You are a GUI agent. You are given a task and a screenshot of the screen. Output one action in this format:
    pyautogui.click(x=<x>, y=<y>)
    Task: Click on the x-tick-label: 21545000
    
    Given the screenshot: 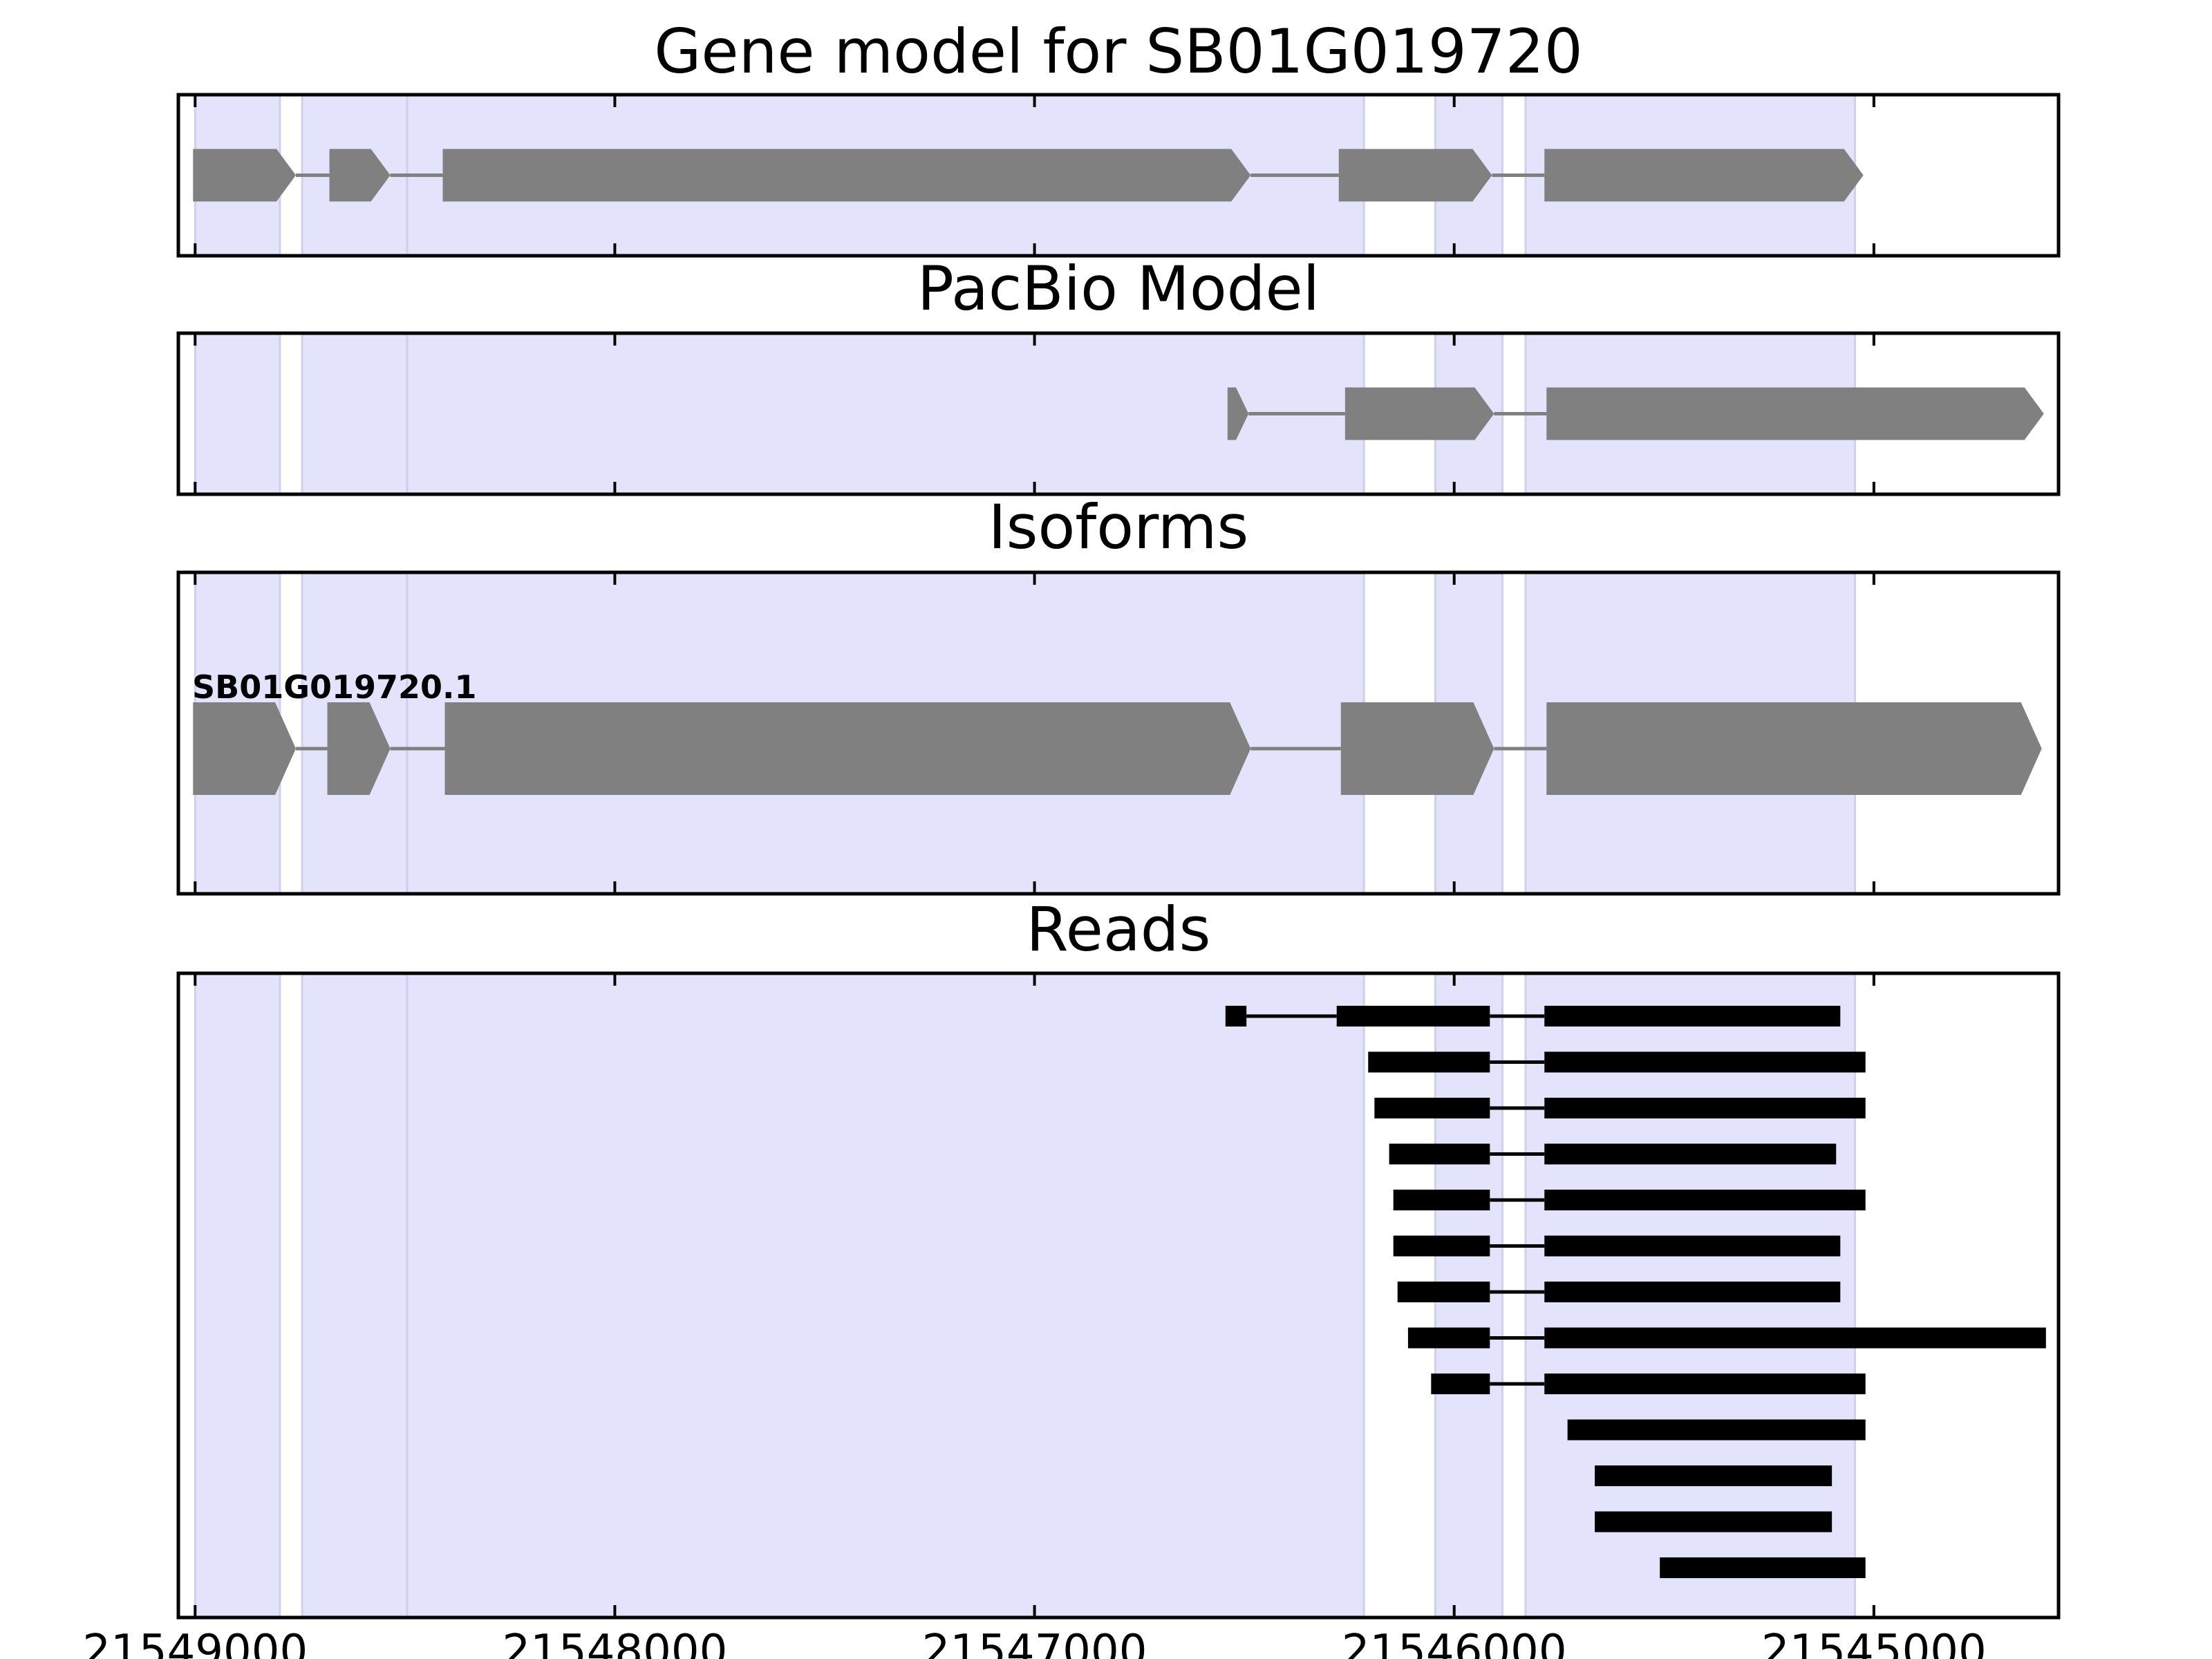 What is the action you would take?
    pyautogui.click(x=1874, y=1643)
    